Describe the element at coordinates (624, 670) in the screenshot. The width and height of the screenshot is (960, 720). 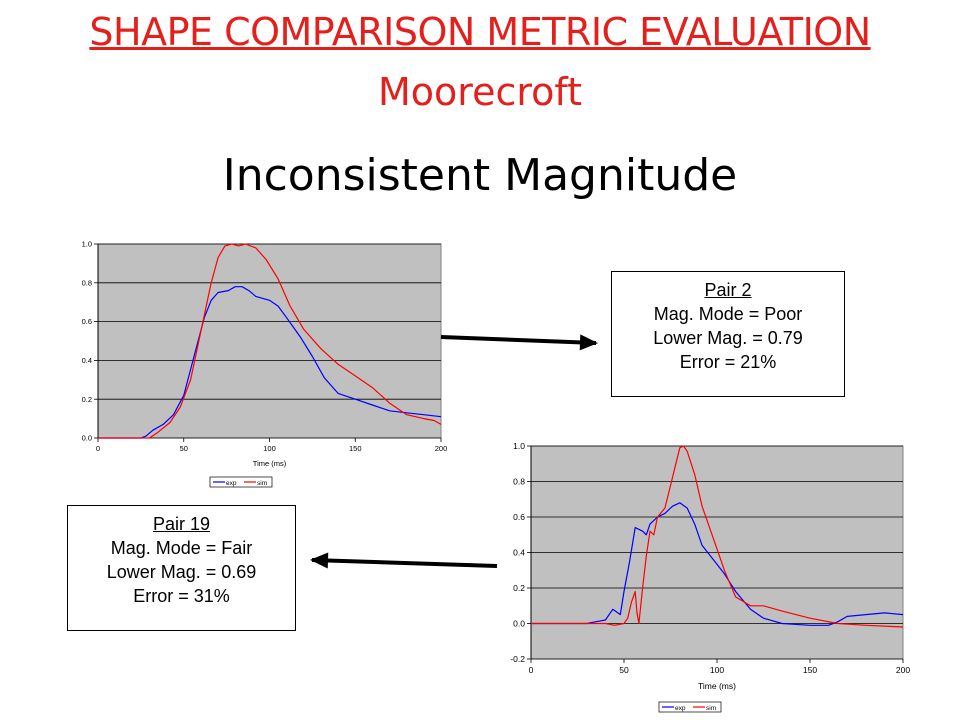
I see `chart-2-xtick-label: 50` at that location.